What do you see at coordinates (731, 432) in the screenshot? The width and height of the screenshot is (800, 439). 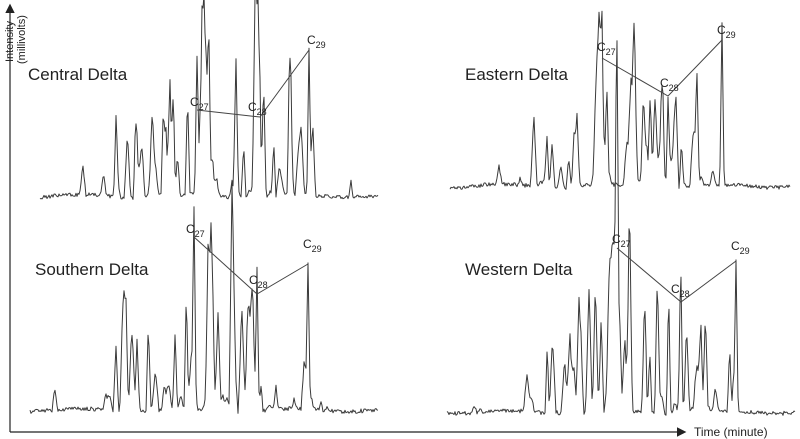 I see `x-axis-label: Time (minute)` at bounding box center [731, 432].